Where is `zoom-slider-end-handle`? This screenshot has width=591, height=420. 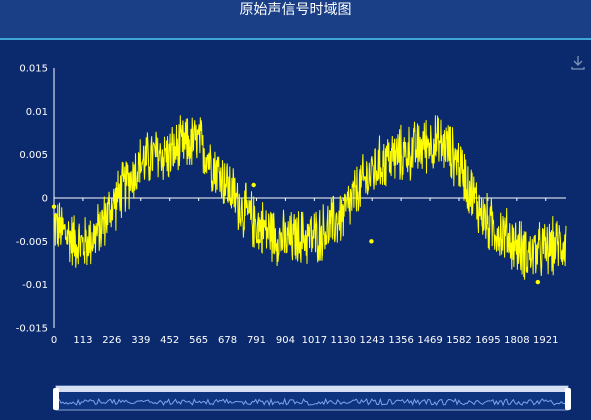
zoom-slider-end-handle is located at coordinates (568, 399).